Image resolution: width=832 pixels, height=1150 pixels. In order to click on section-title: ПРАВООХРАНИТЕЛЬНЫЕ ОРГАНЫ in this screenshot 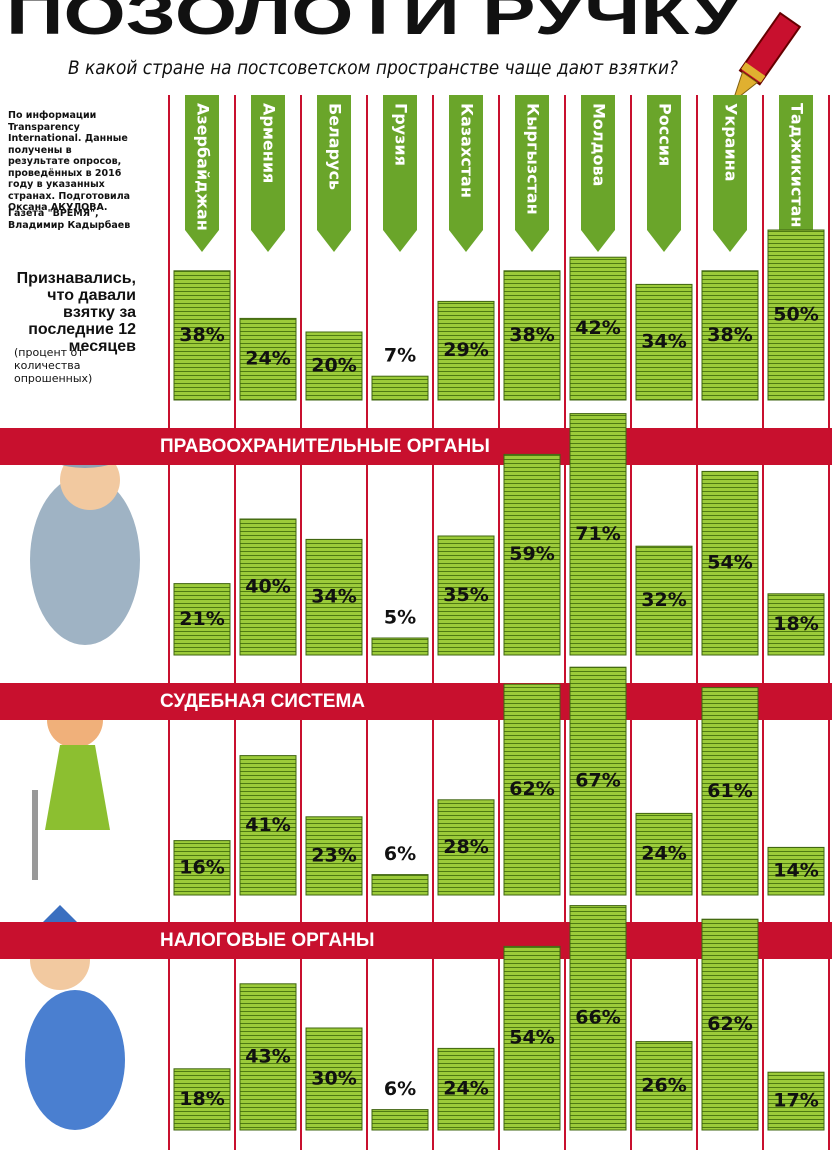, I will do `click(325, 446)`.